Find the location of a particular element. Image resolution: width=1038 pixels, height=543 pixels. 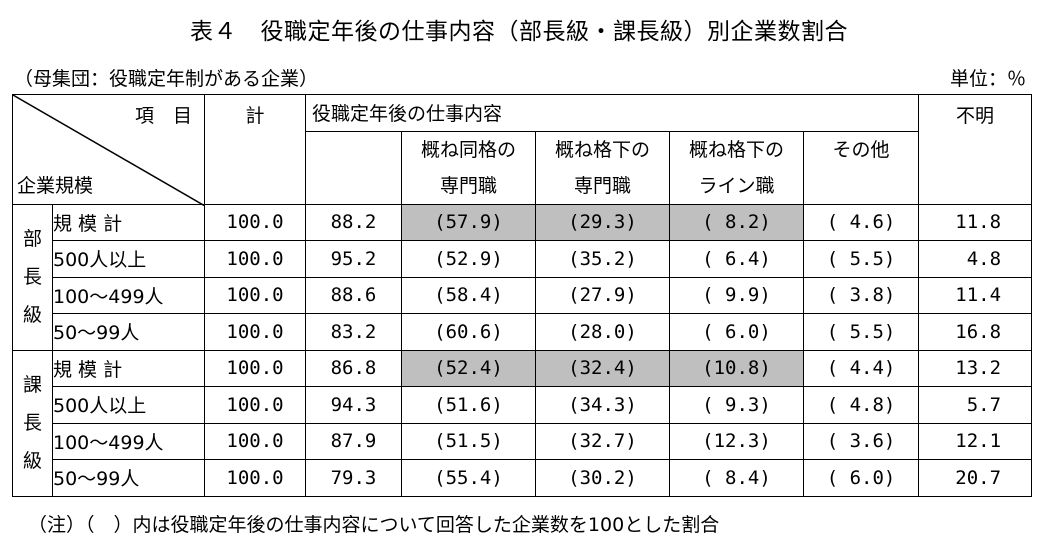

group-label-kacho: 課 長 級 is located at coordinates (32, 423).